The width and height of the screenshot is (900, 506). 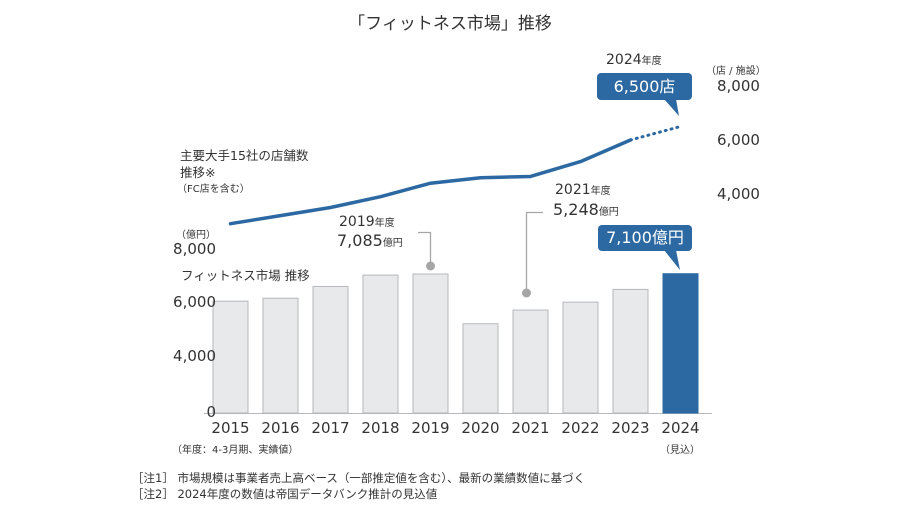 What do you see at coordinates (680, 450) in the screenshot?
I see `x-sublabel-2024: （見込）` at bounding box center [680, 450].